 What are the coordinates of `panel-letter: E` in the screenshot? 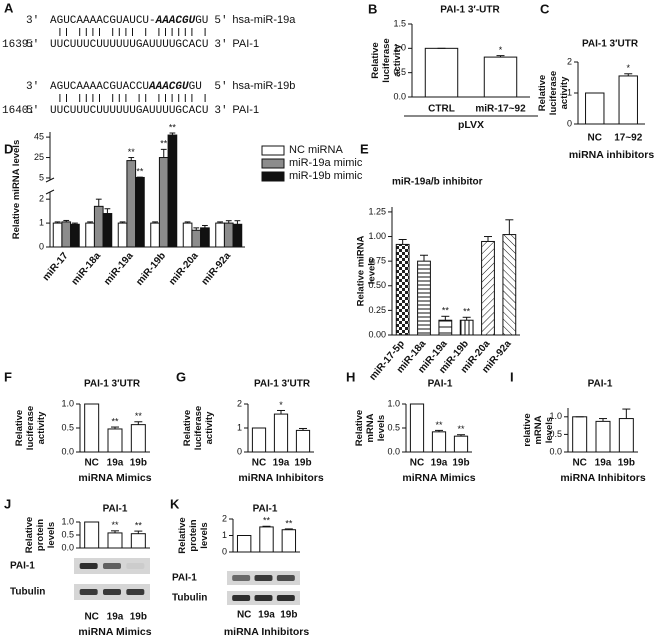 It's located at (364, 148).